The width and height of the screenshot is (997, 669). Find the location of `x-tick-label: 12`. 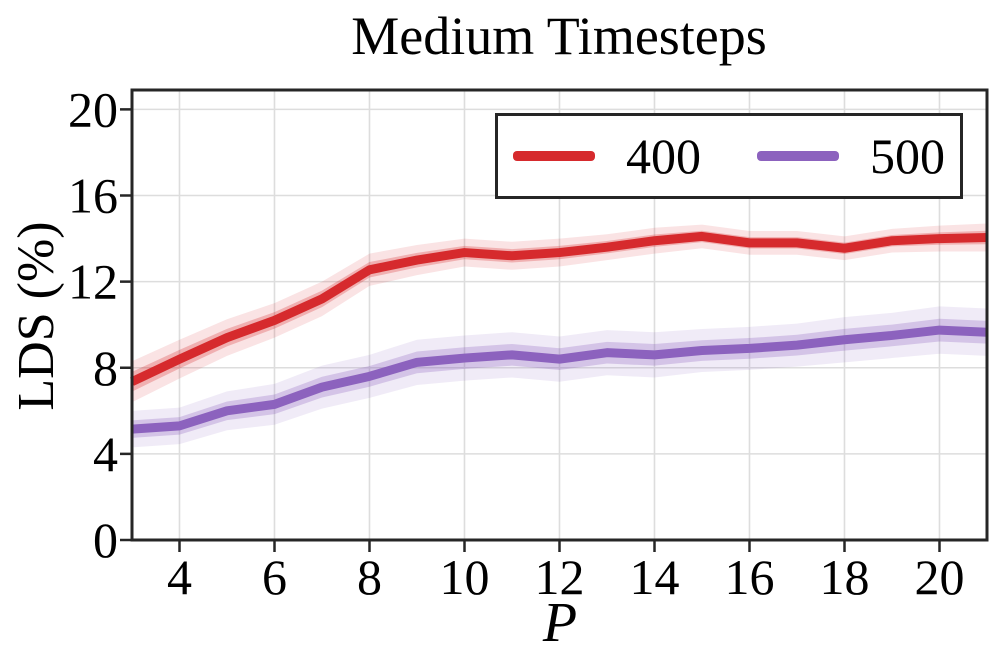

x-tick-label: 12 is located at coordinates (560, 577).